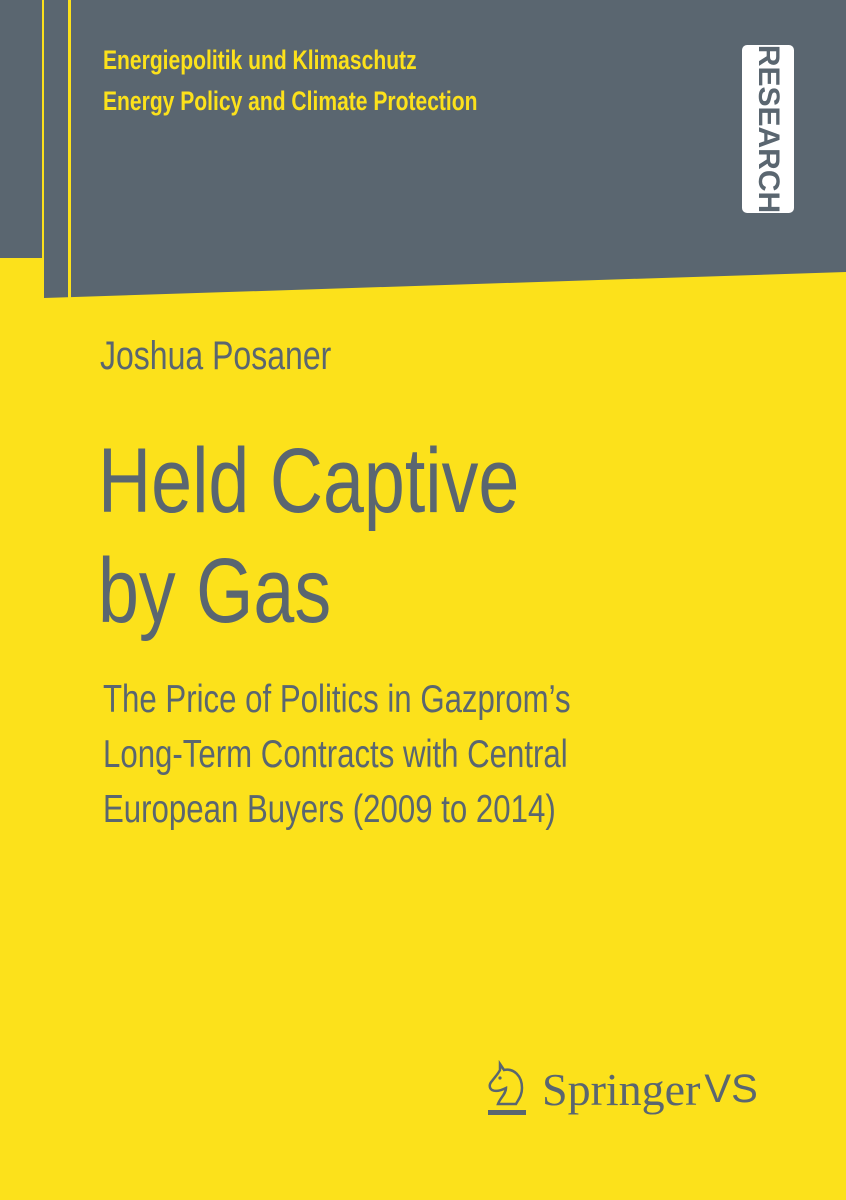 This screenshot has height=1200, width=846. What do you see at coordinates (290, 101) in the screenshot?
I see `series-title-english: Energy Policy and Climate Protection` at bounding box center [290, 101].